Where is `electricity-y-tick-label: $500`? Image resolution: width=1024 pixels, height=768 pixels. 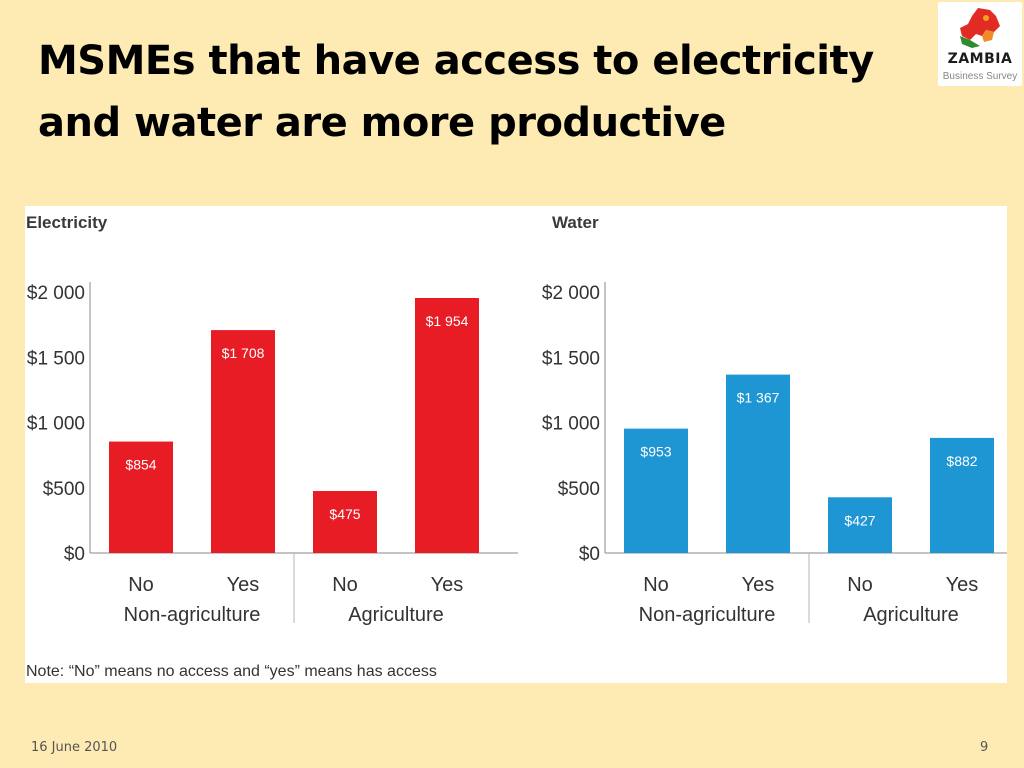 electricity-y-tick-label: $500 is located at coordinates (64, 489).